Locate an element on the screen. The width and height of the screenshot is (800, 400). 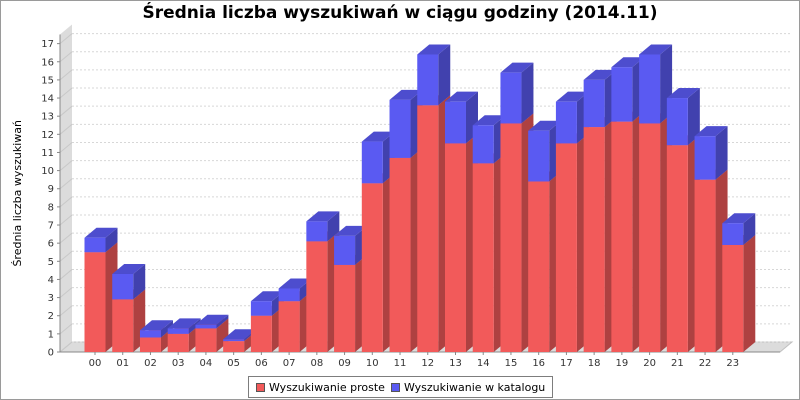
x-tick-label: 14 is located at coordinates (483, 363).